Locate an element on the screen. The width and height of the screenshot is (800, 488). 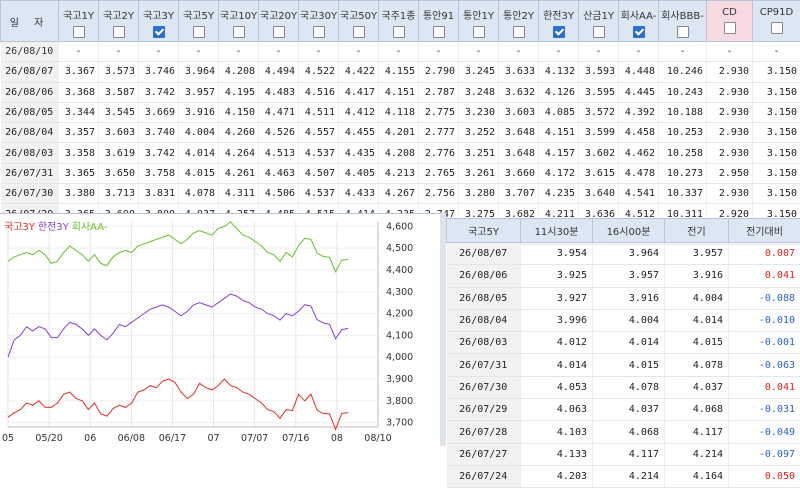
column-header-1: 국고2Y is located at coordinates (119, 21).